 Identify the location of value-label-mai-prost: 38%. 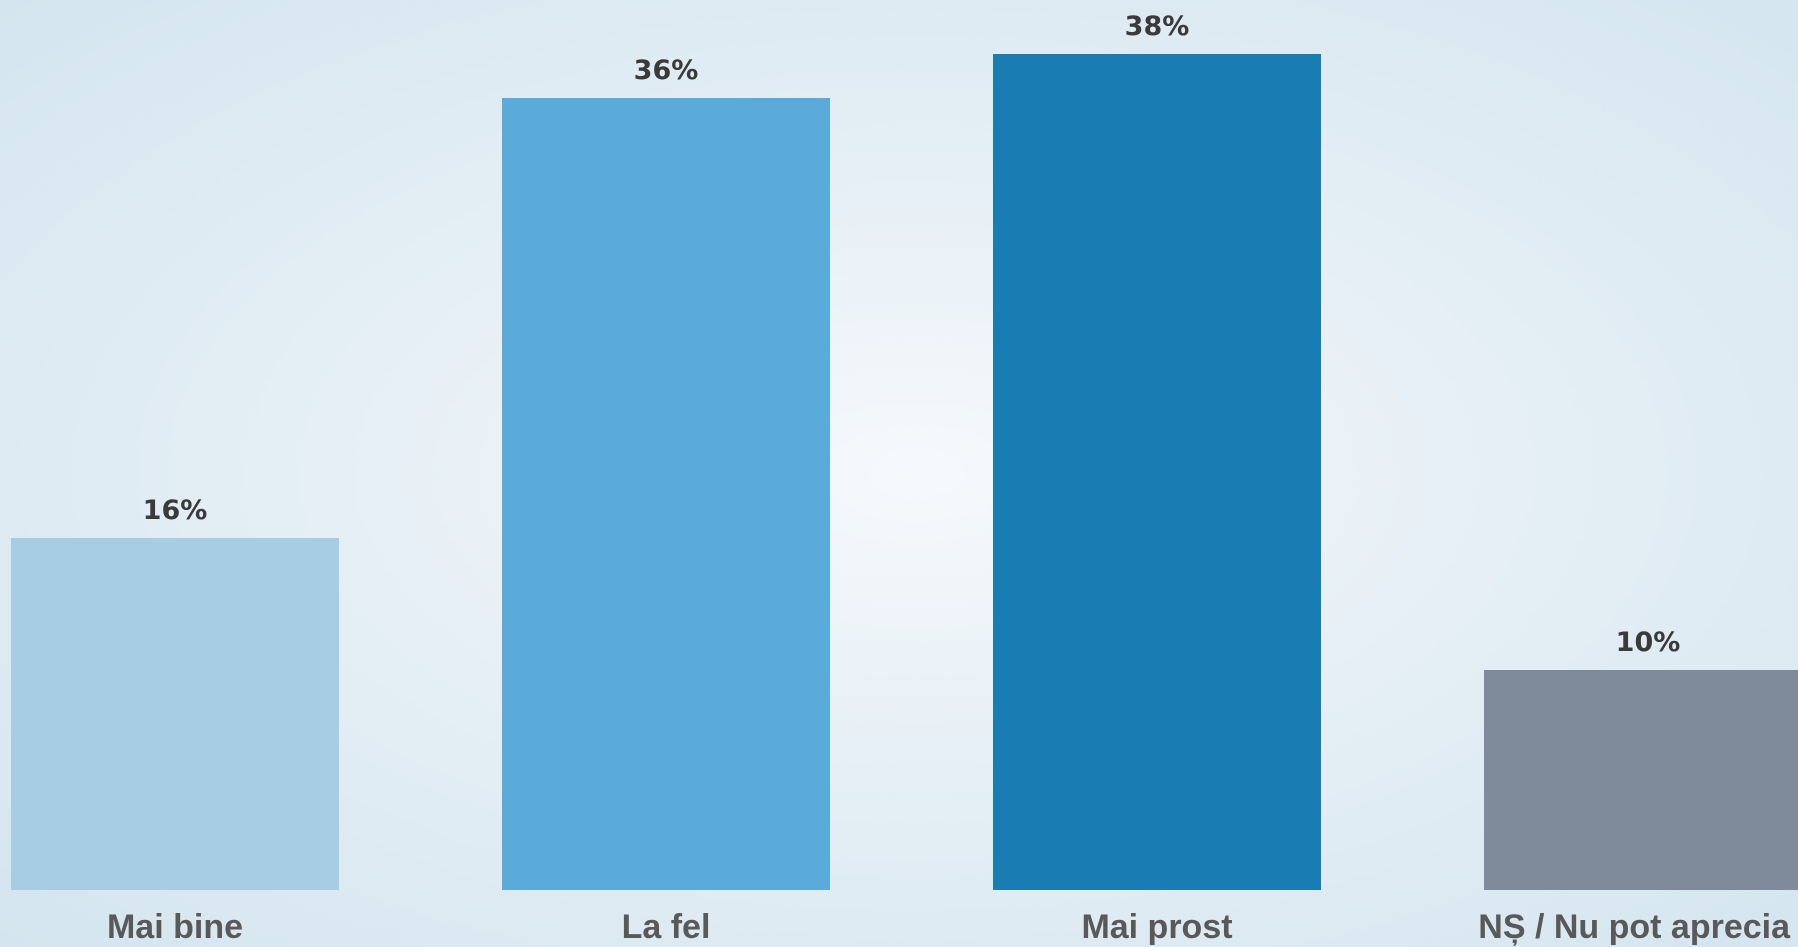
(1157, 26).